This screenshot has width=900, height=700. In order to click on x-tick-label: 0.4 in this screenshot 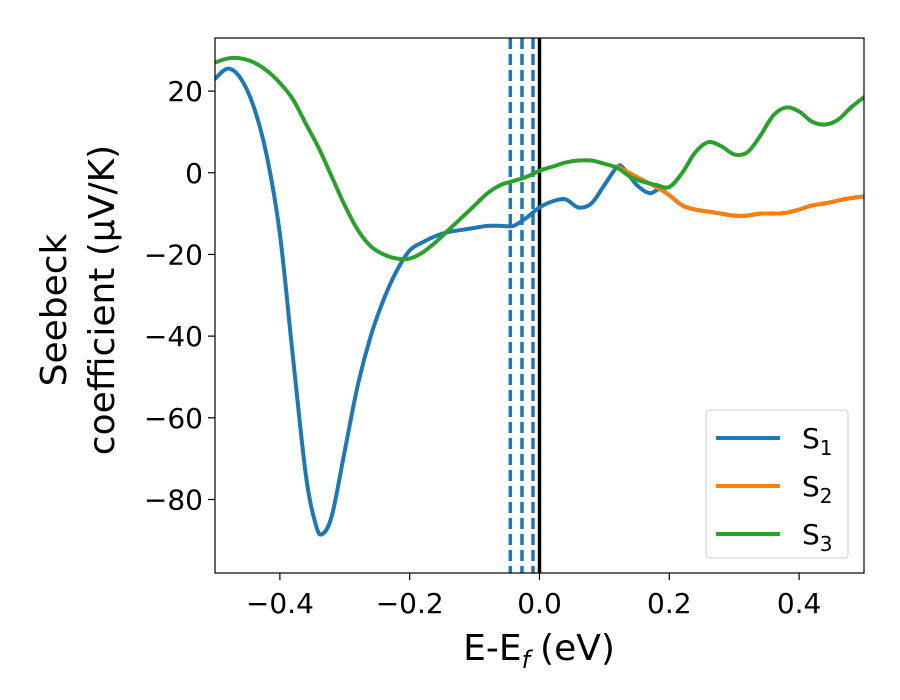, I will do `click(799, 603)`.